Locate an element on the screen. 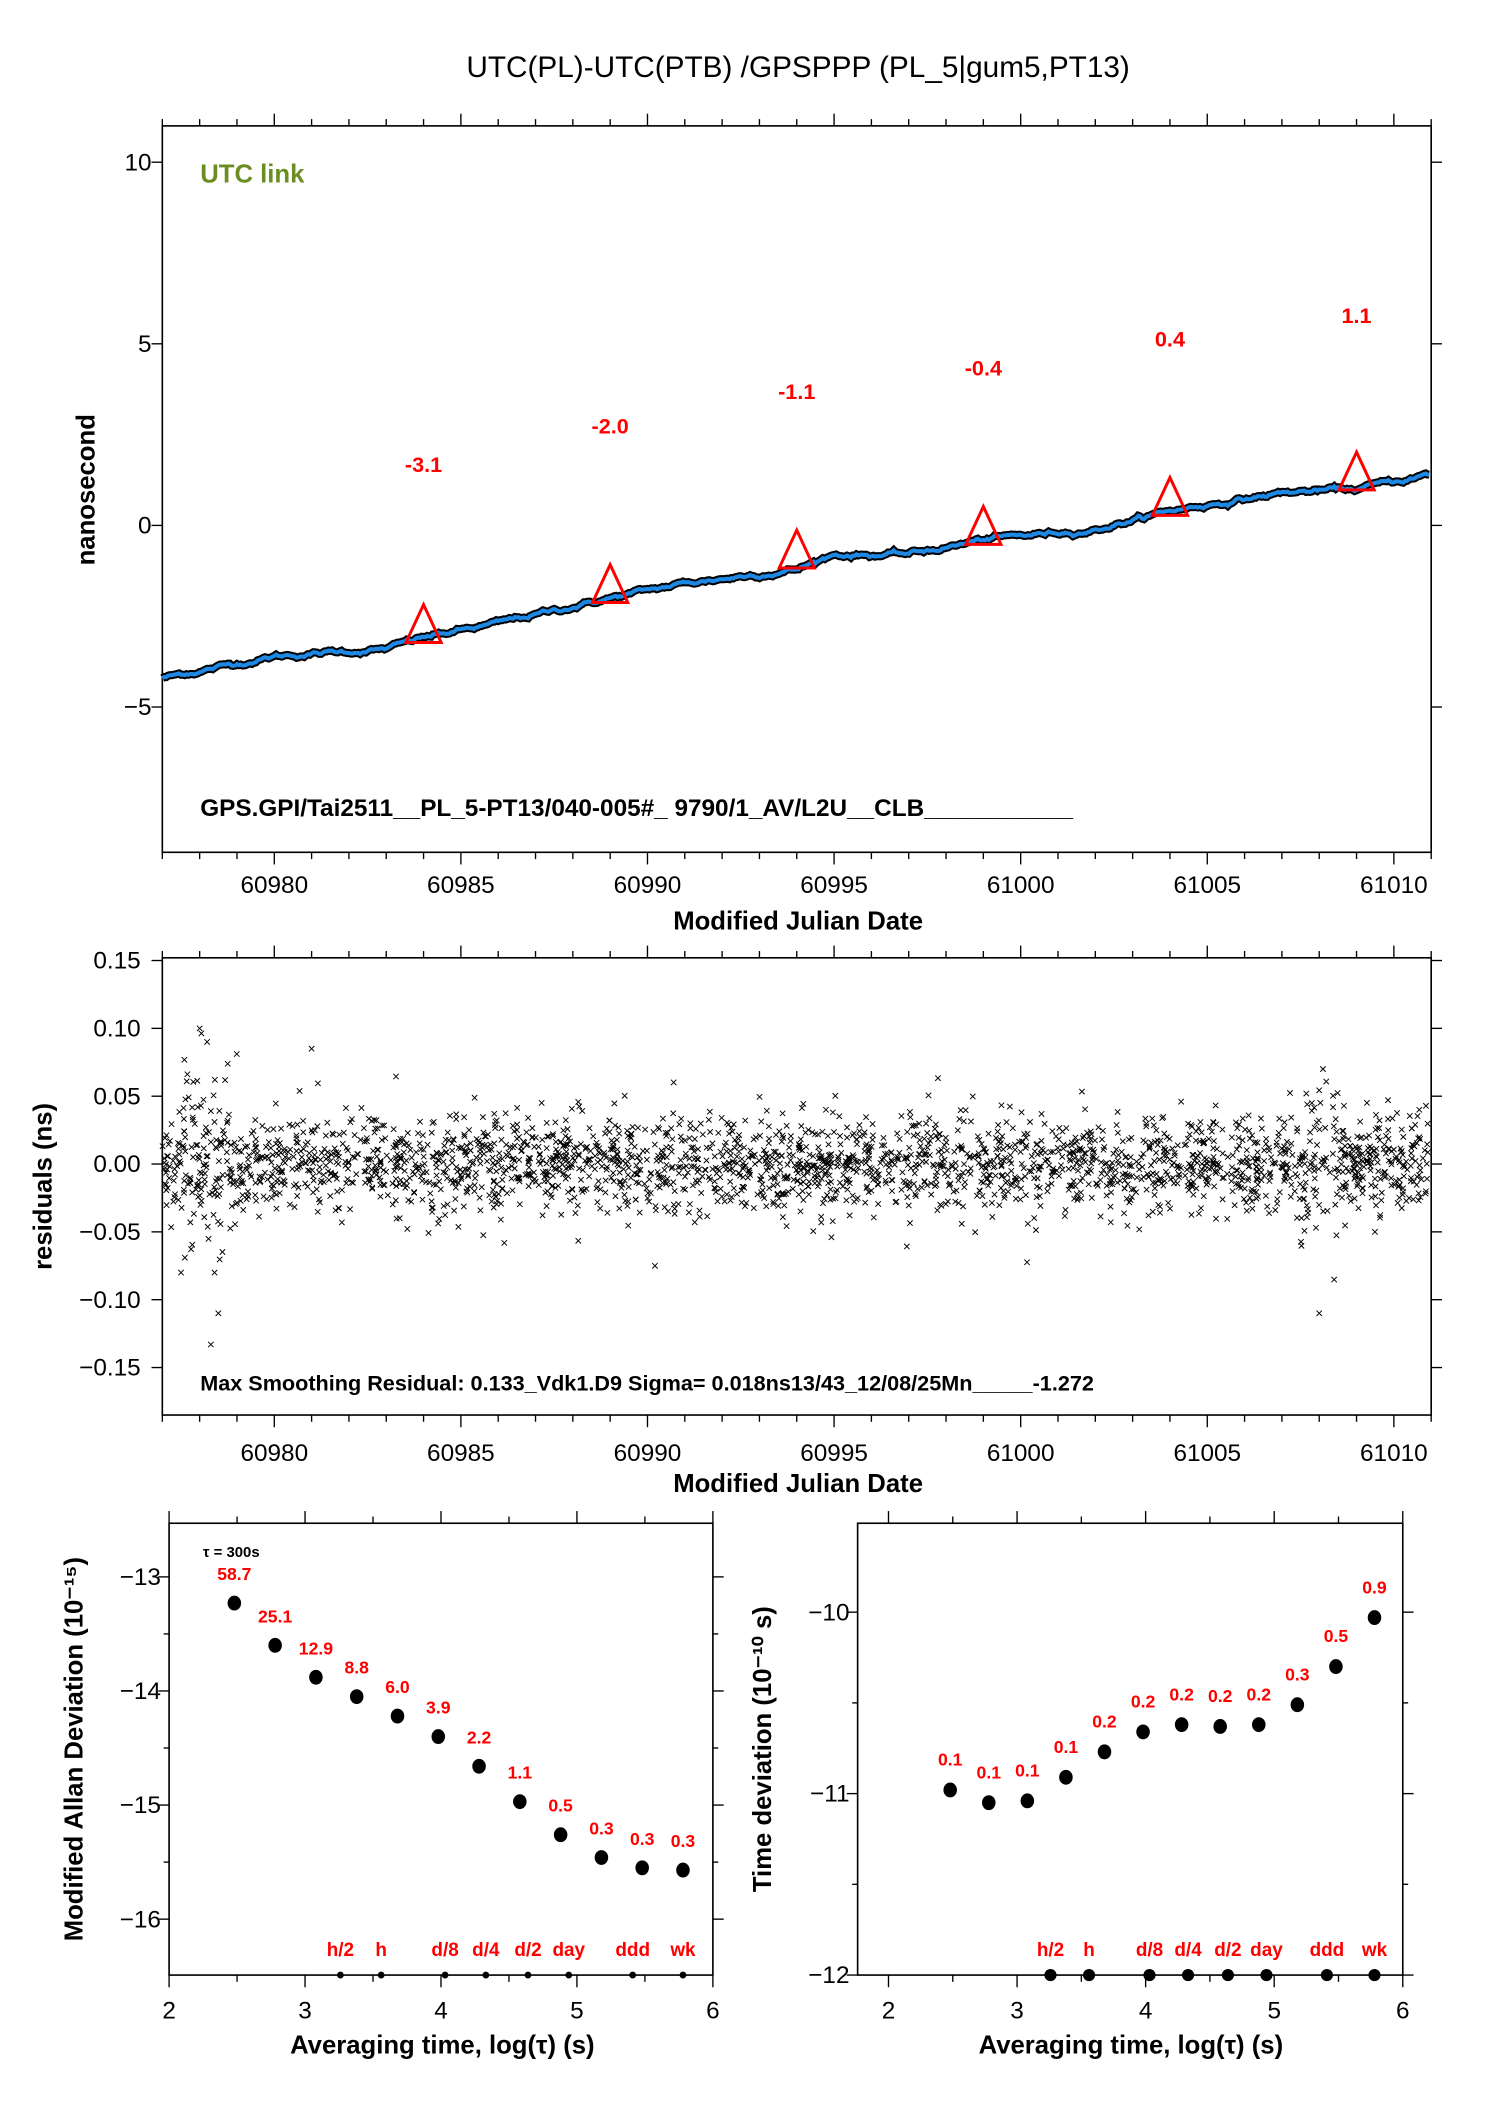 The width and height of the screenshot is (1488, 2105). x-tick-label: 60985 is located at coordinates (461, 885).